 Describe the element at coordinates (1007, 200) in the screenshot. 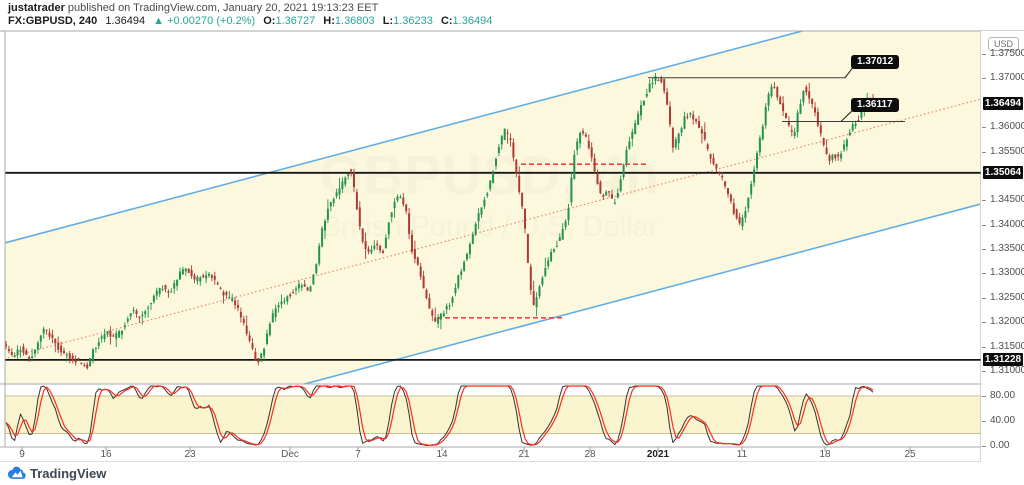

I see `price-tick-label: 1.34500` at that location.